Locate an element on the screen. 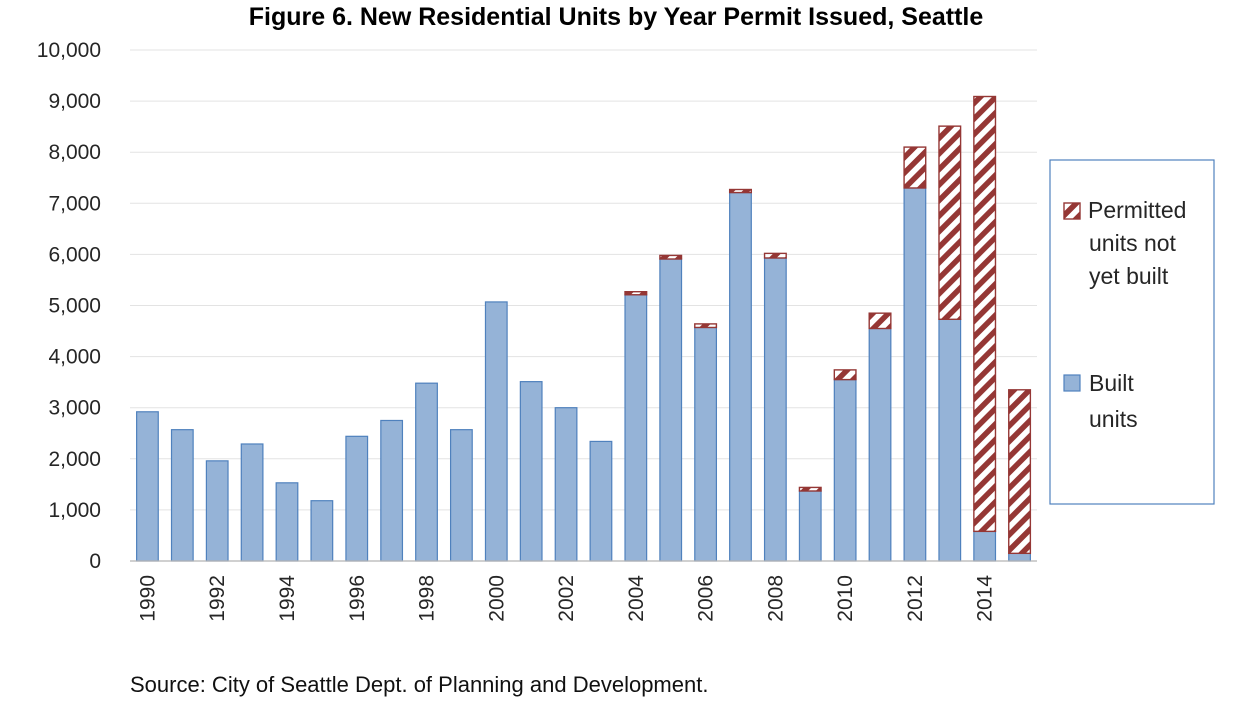  x-tick-label: 2012 is located at coordinates (915, 598).